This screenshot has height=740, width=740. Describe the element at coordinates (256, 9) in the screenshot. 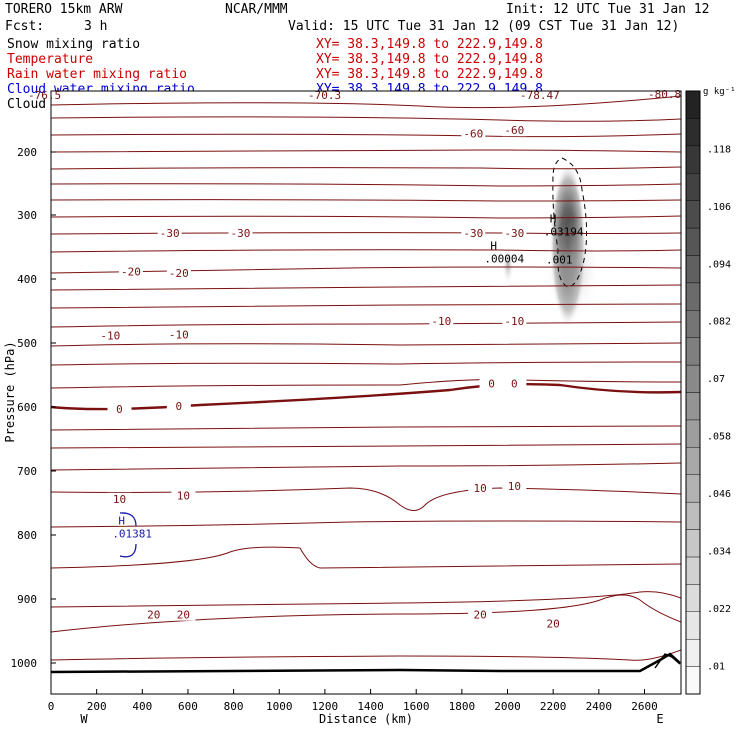

I see `org-title: NCAR/MMM` at that location.